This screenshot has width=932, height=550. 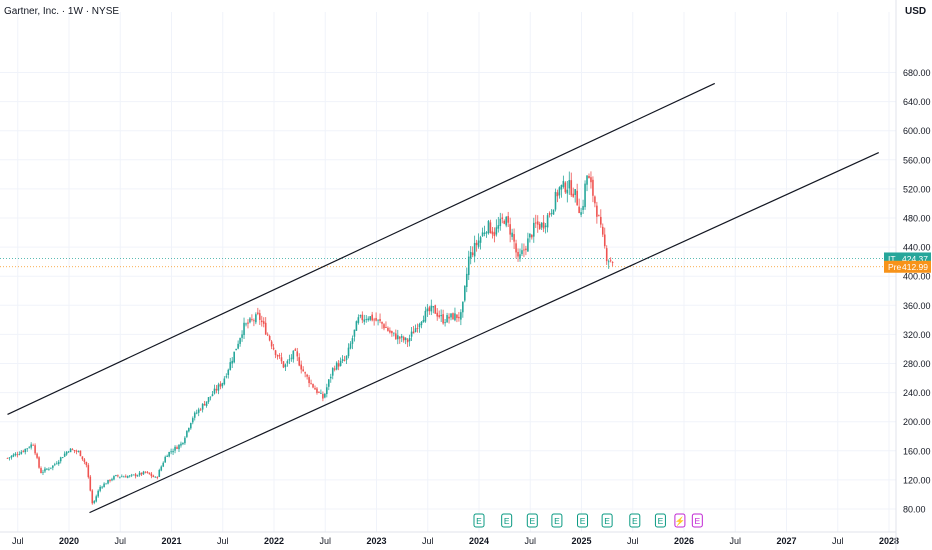 I want to click on x-tick-label: 2025, so click(x=581, y=541).